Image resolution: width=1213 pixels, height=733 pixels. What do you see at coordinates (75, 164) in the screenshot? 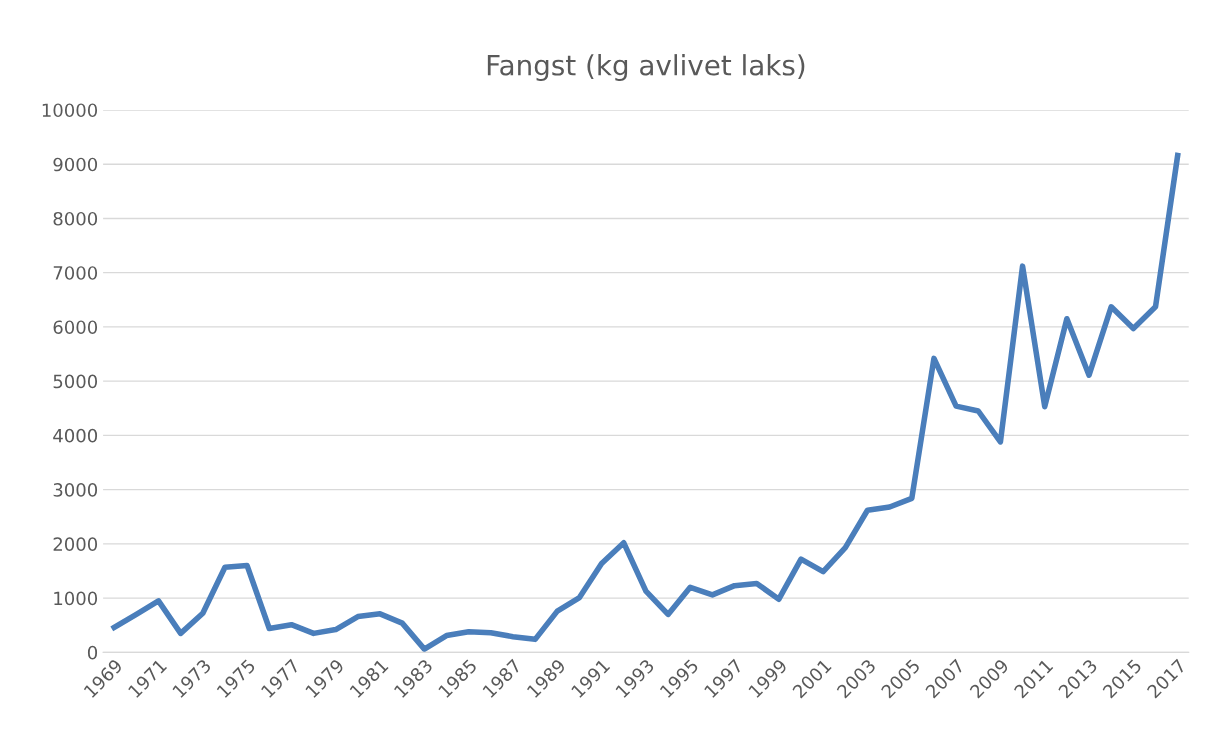
I see `y-tick-label: 9000` at bounding box center [75, 164].